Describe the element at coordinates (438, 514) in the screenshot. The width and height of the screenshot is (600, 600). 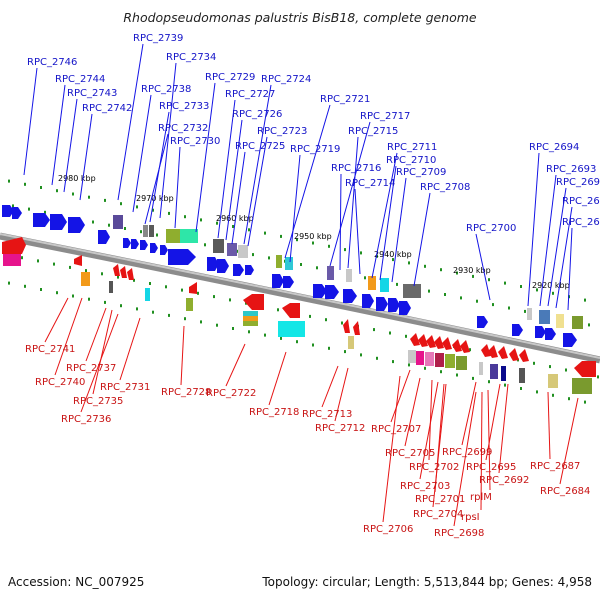
I see `gene-label-bottom: RPC_2704` at that location.